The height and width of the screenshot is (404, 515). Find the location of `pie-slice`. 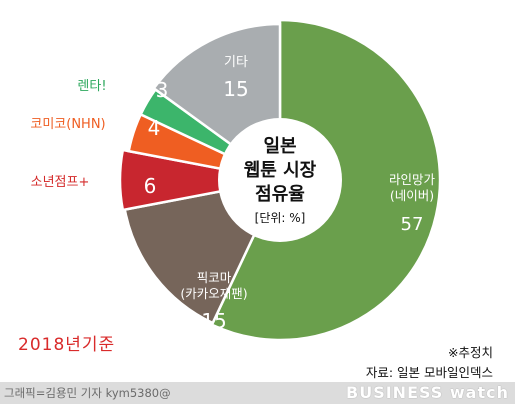

pie-slice is located at coordinates (199, 180).